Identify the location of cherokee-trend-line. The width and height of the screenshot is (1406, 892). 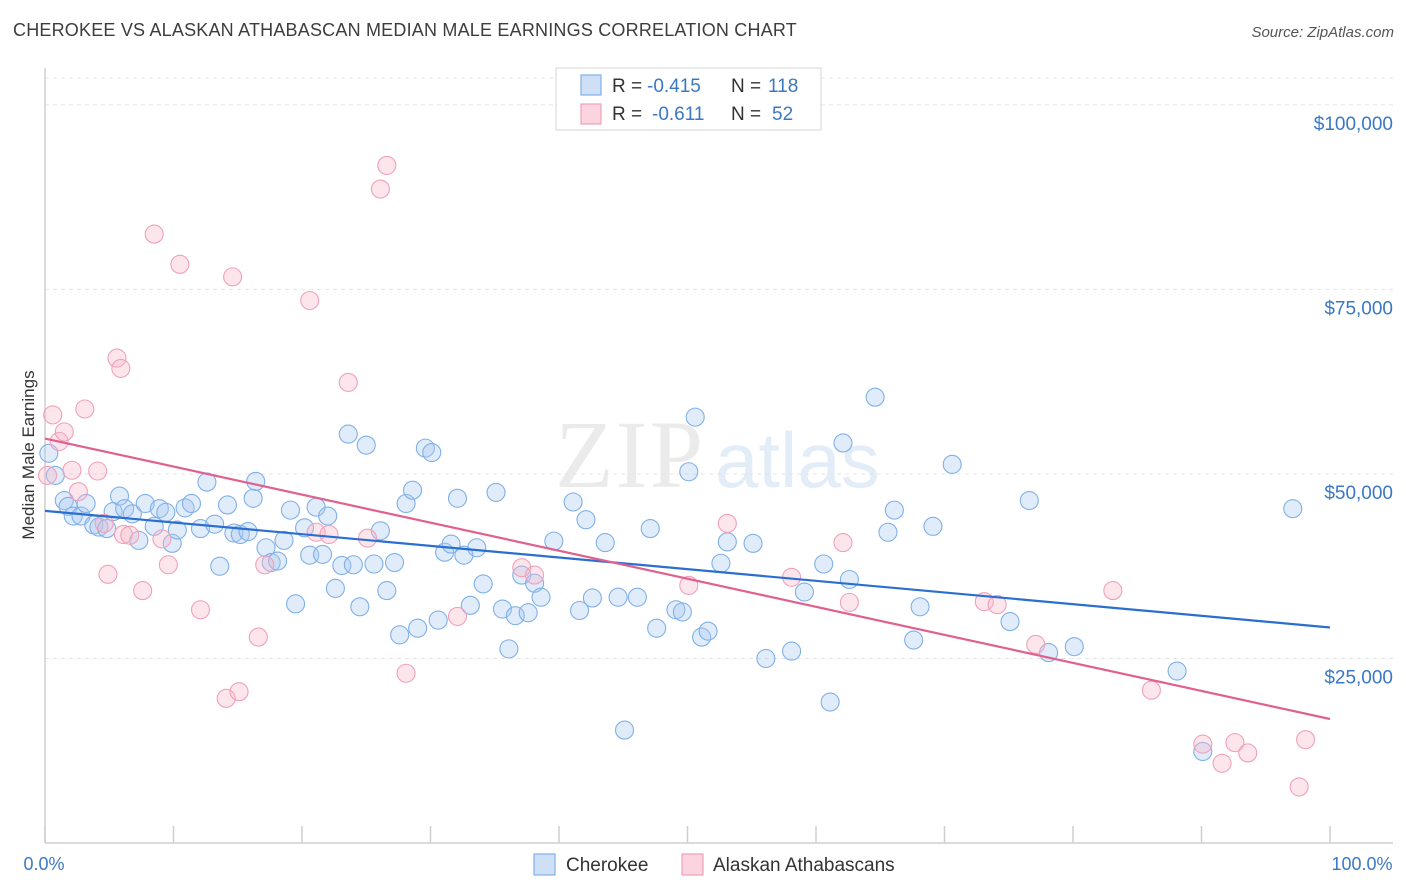
(687, 569).